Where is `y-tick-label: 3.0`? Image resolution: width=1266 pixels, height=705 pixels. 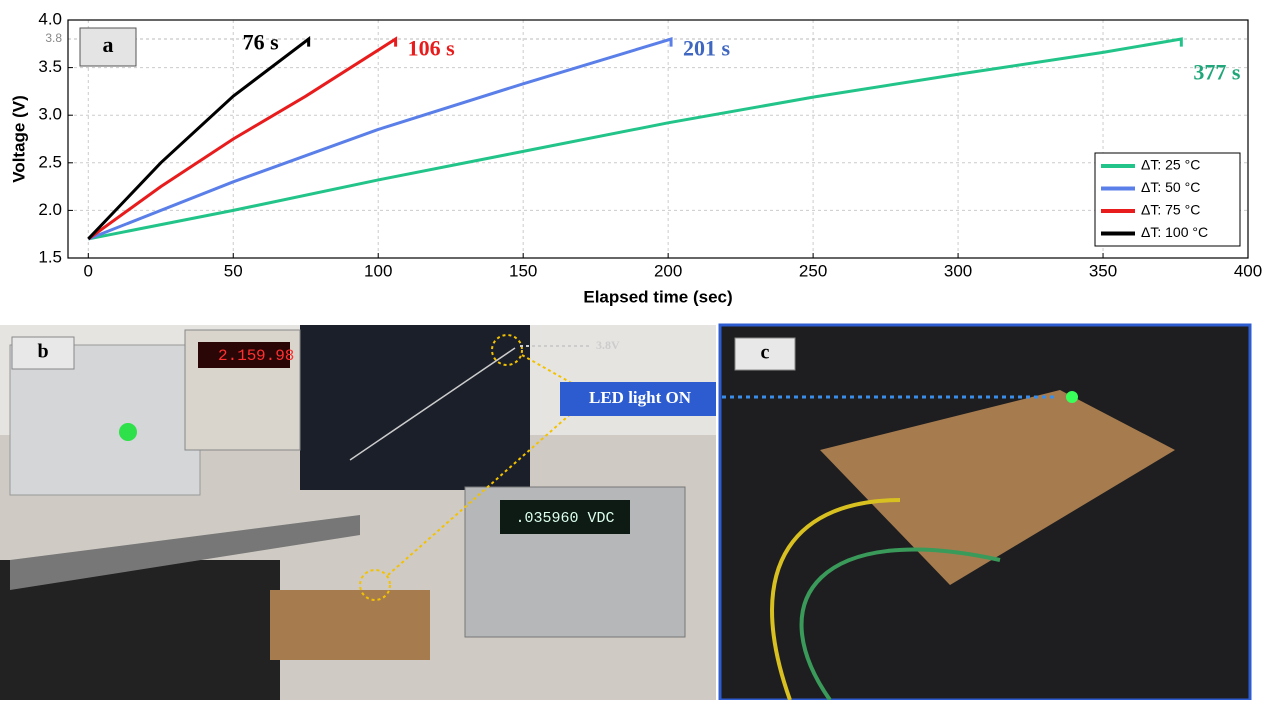
y-tick-label: 3.0 is located at coordinates (50, 114).